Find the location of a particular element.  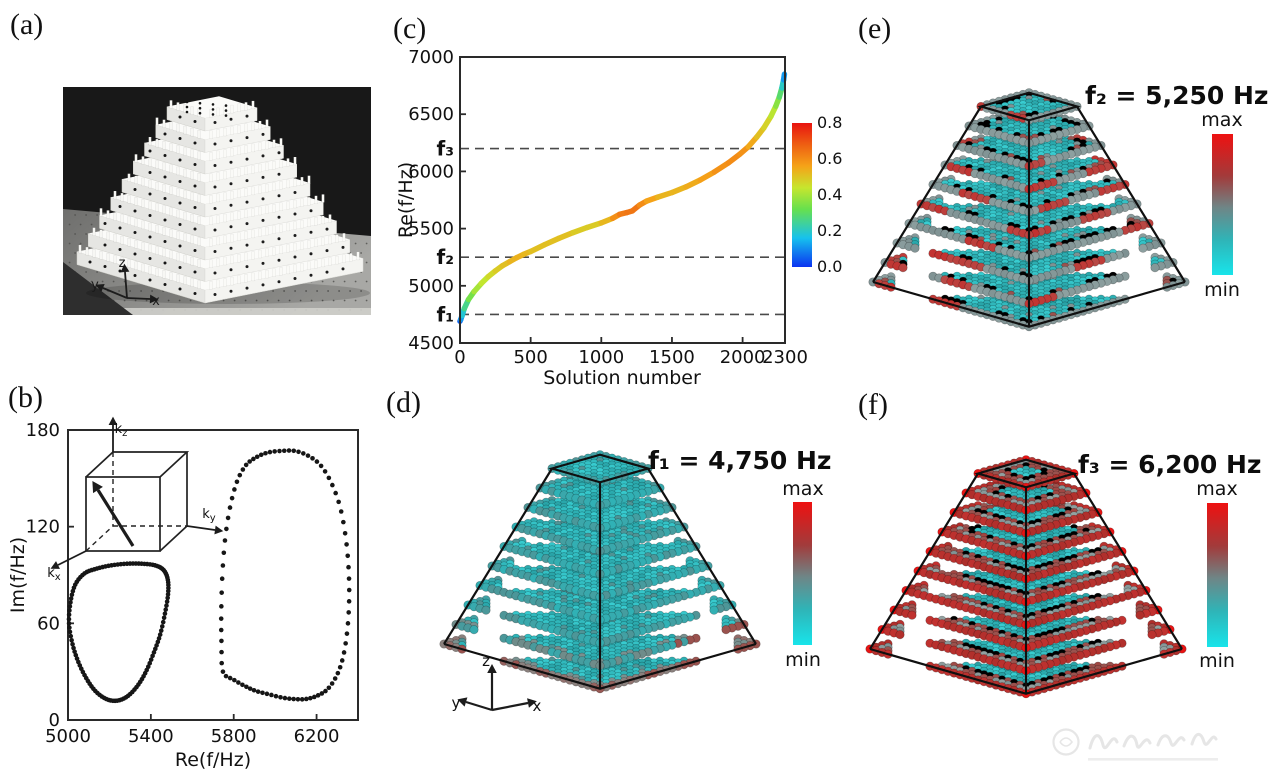

panel-d-frequency-title: f₁ = 4,750 Hz is located at coordinates (740, 460).